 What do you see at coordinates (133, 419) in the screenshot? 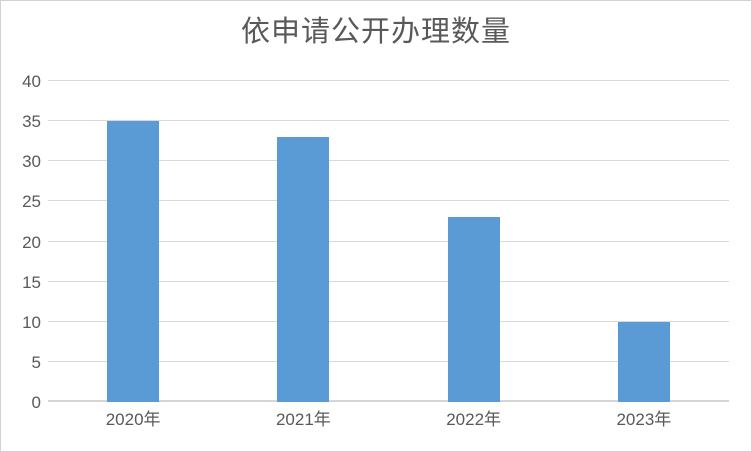
I see `x-tick-label: 2020年` at bounding box center [133, 419].